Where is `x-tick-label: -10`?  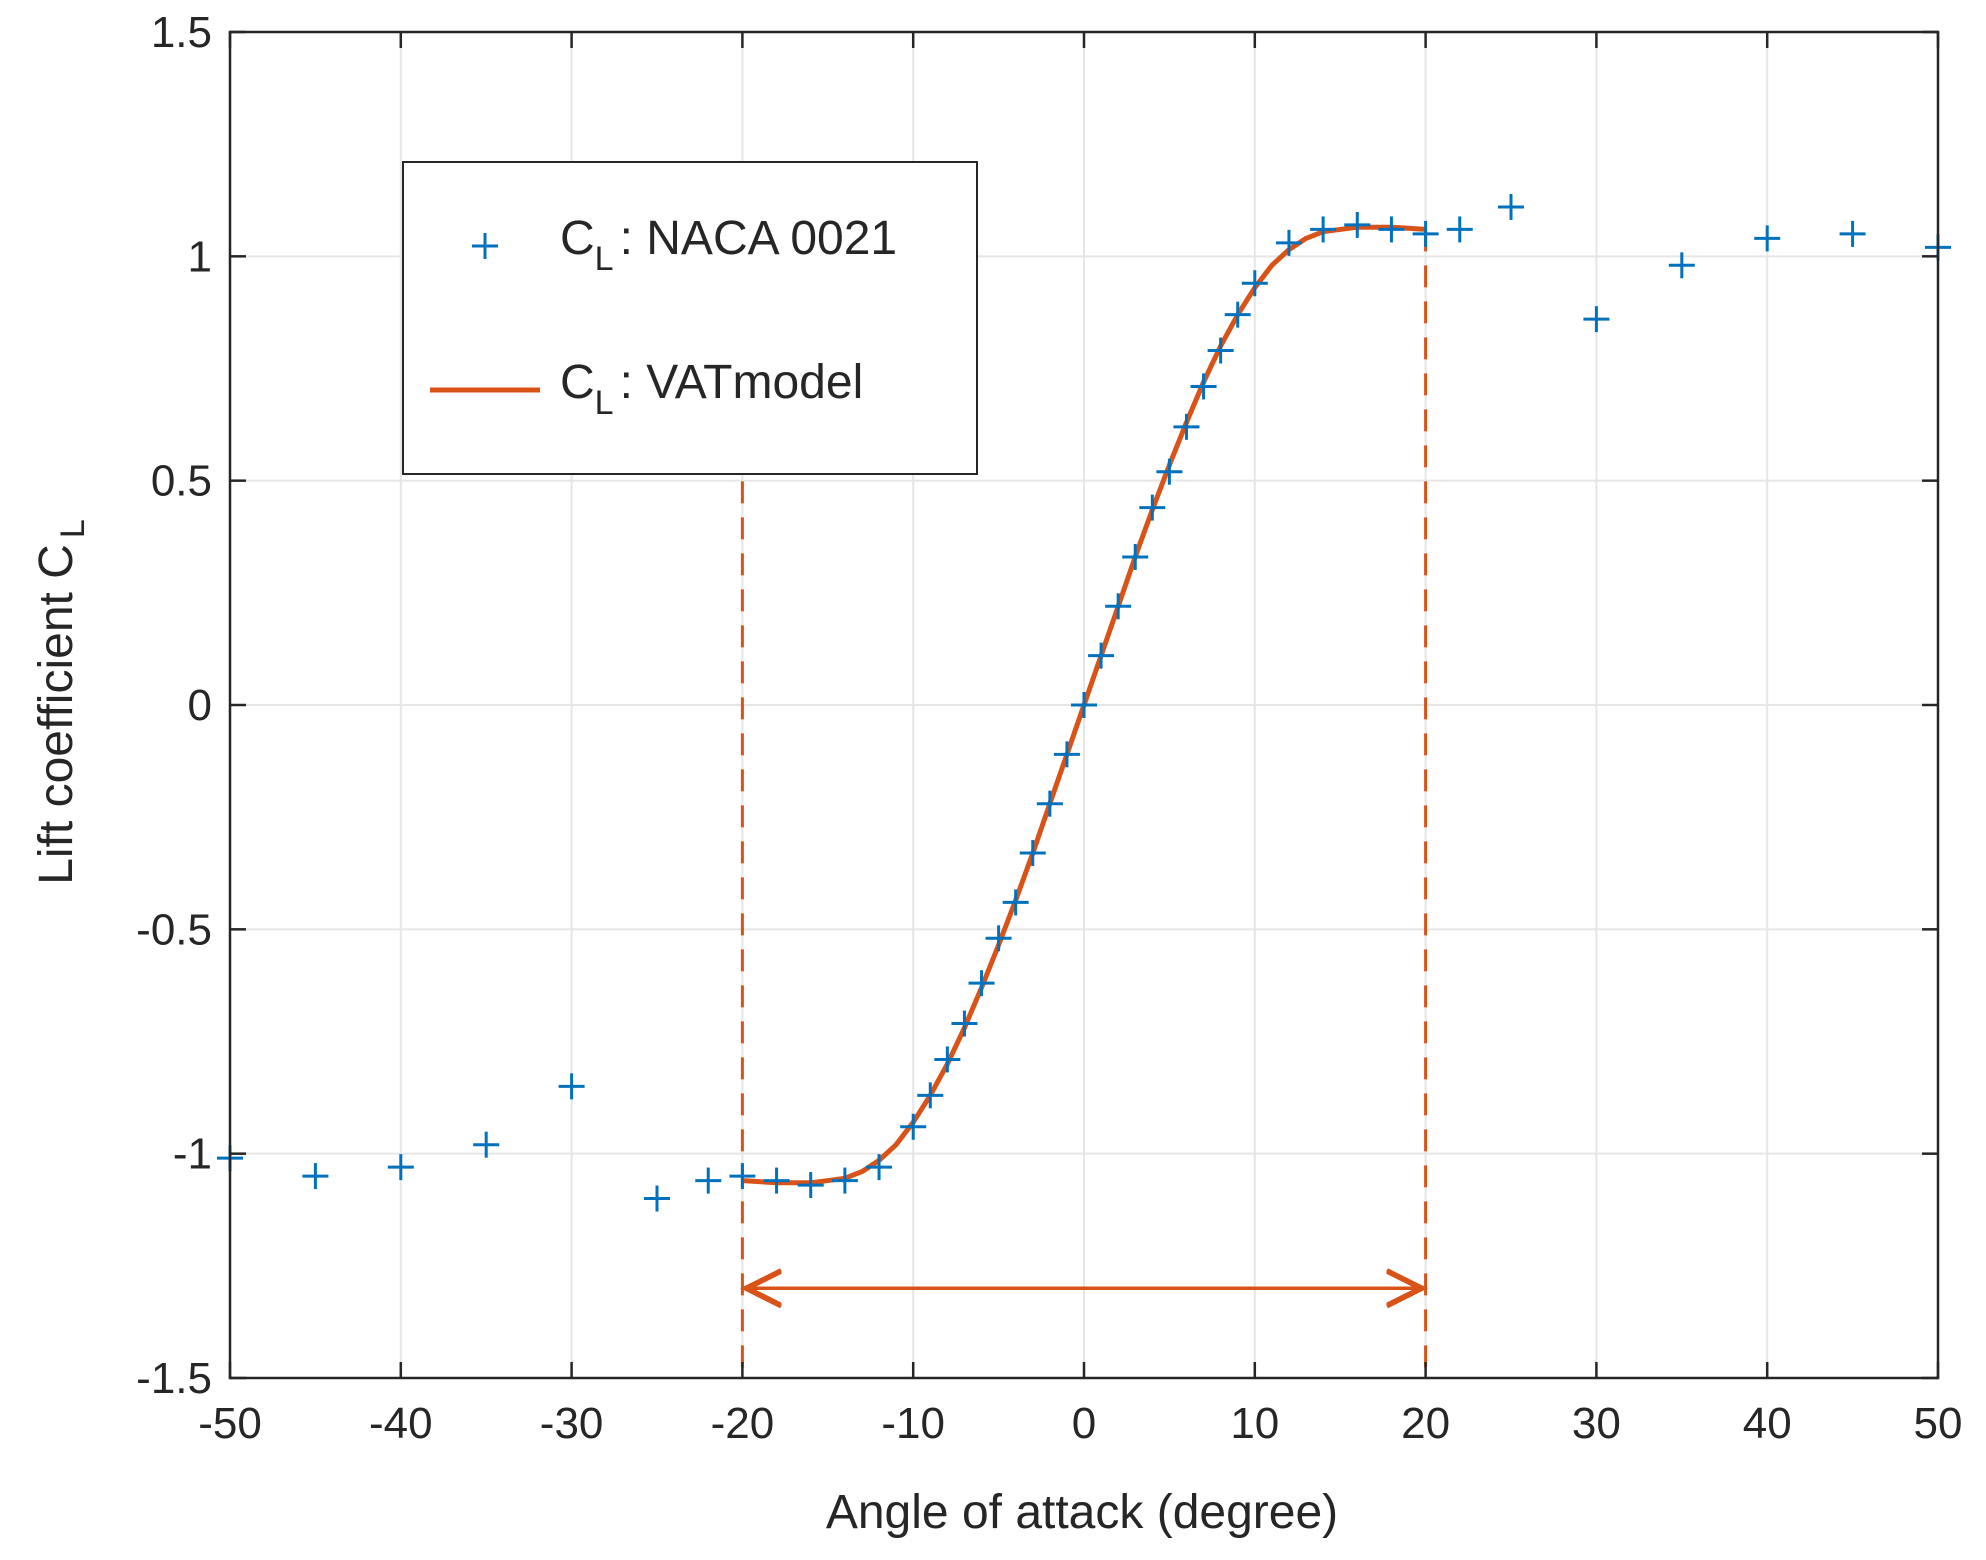 x-tick-label: -10 is located at coordinates (913, 1423).